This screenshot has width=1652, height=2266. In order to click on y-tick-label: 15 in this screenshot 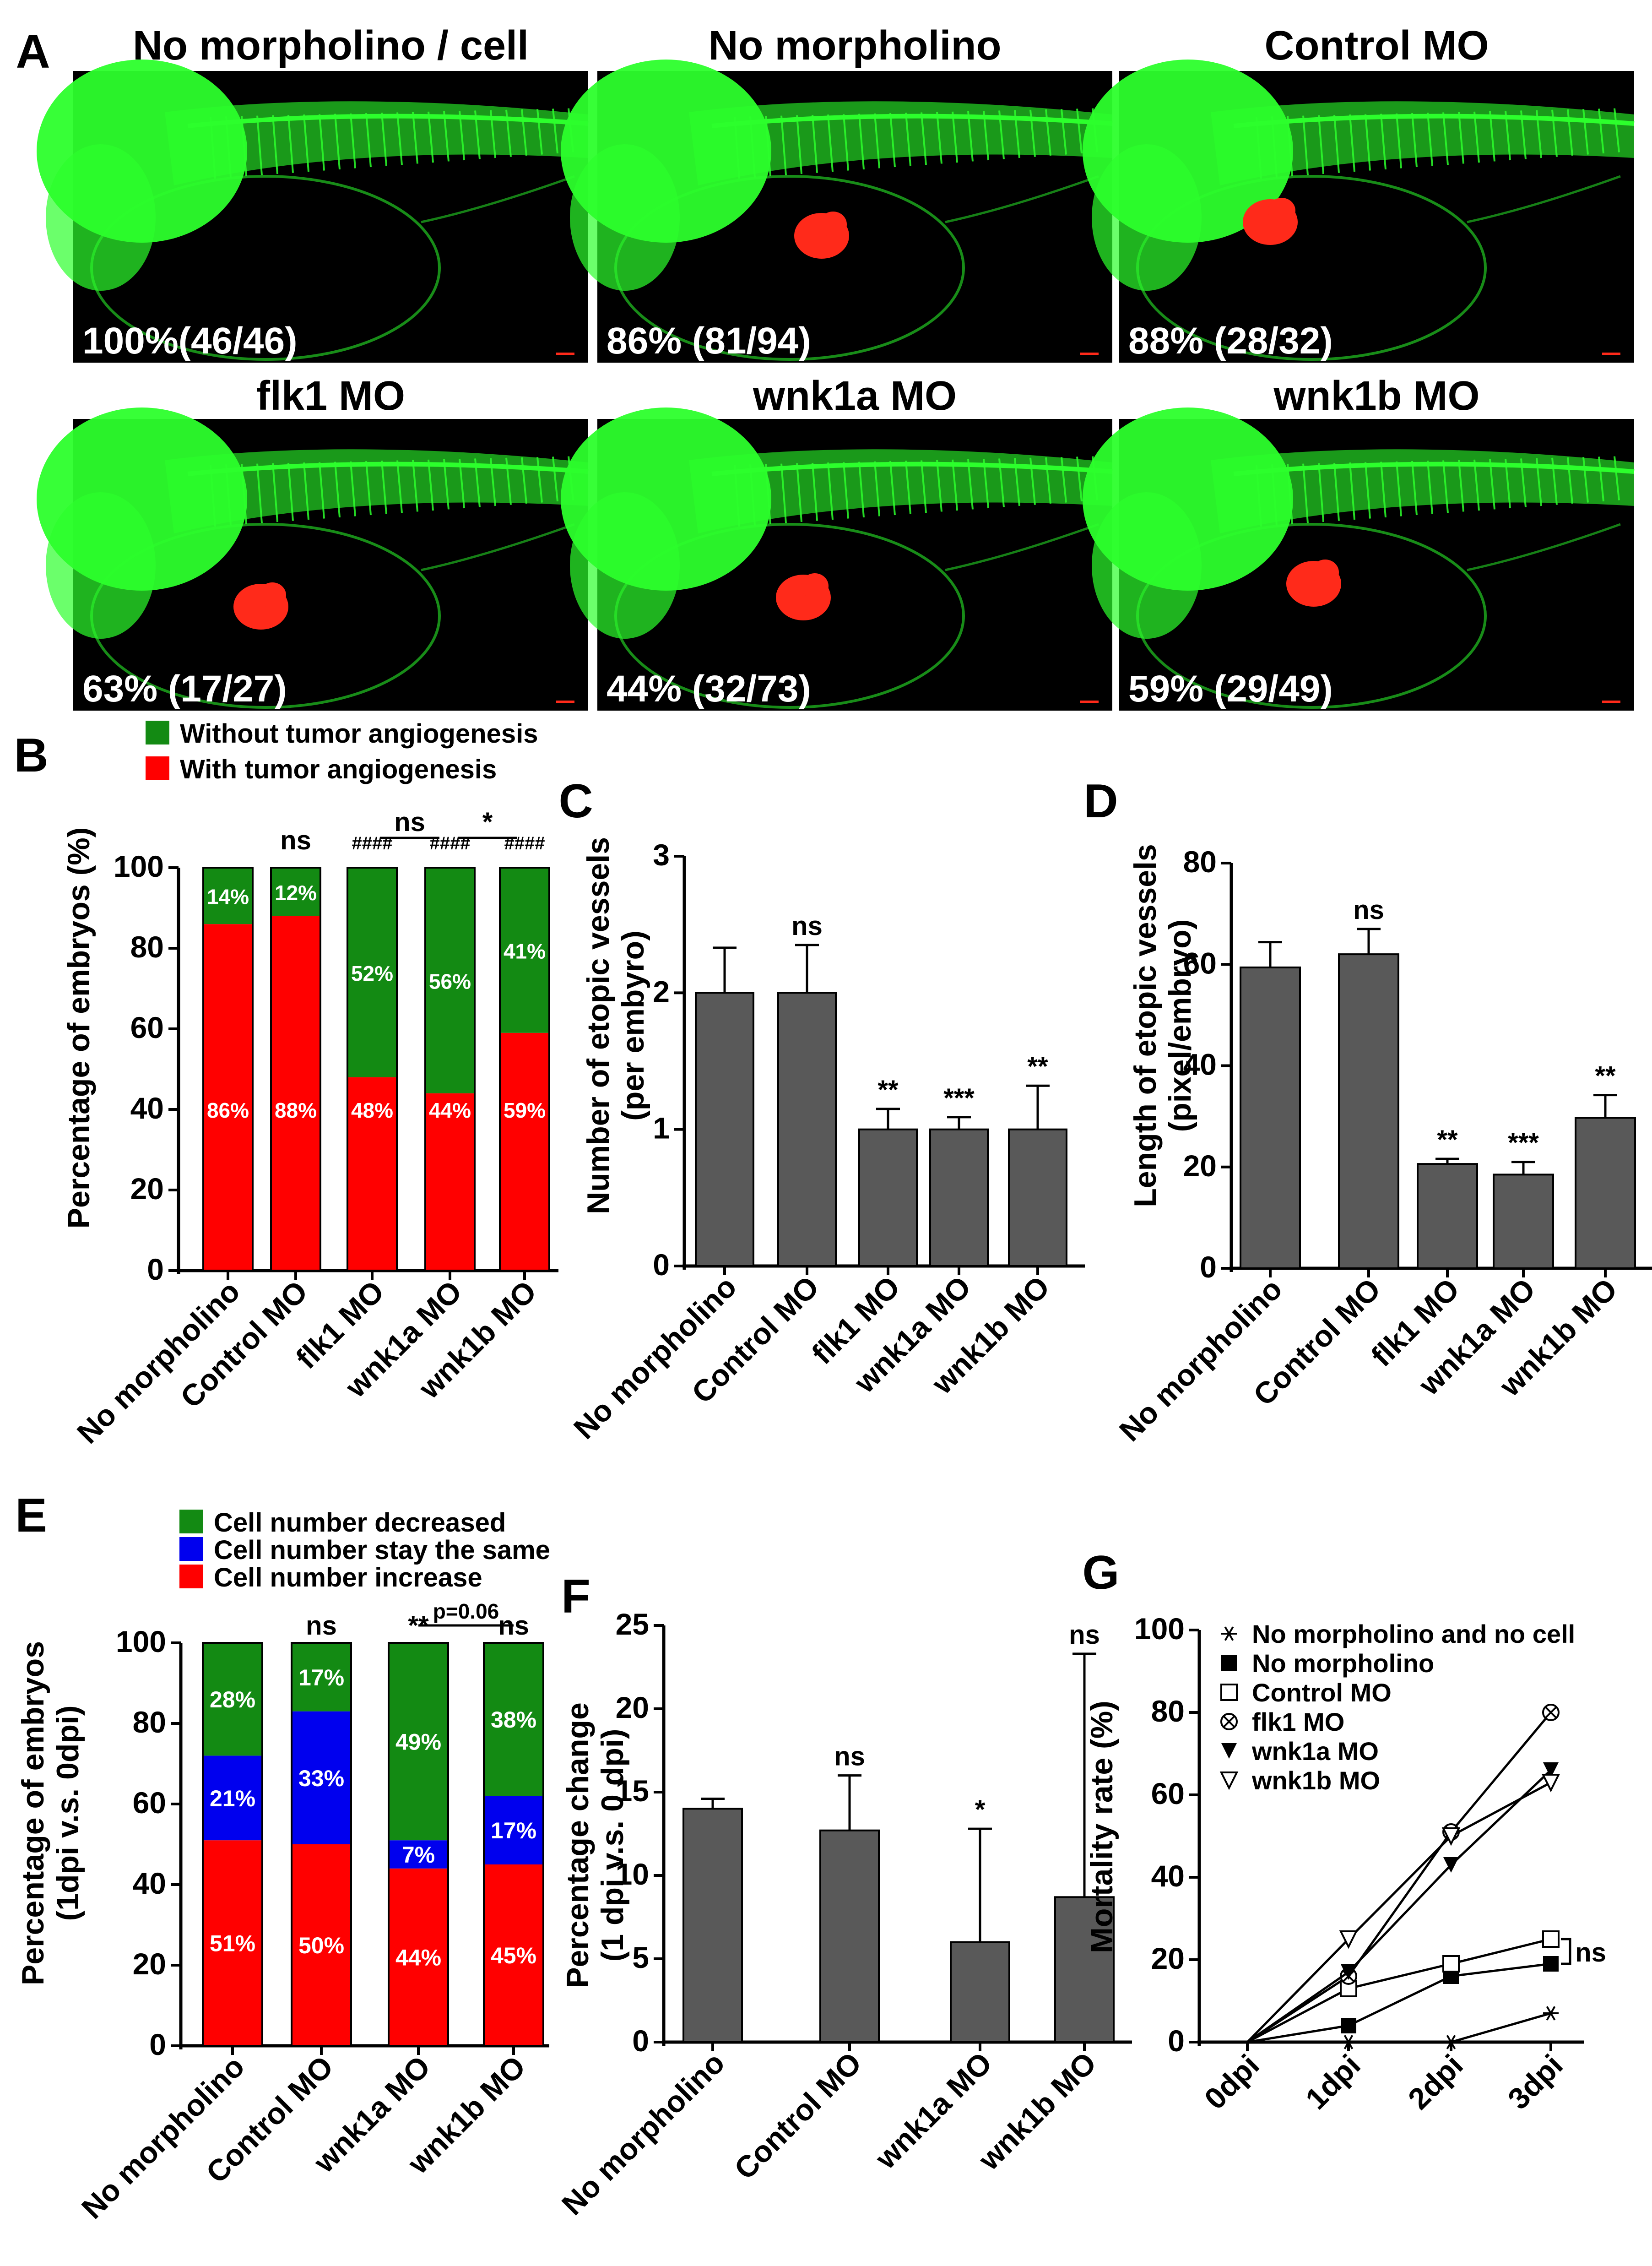, I will do `click(632, 1791)`.